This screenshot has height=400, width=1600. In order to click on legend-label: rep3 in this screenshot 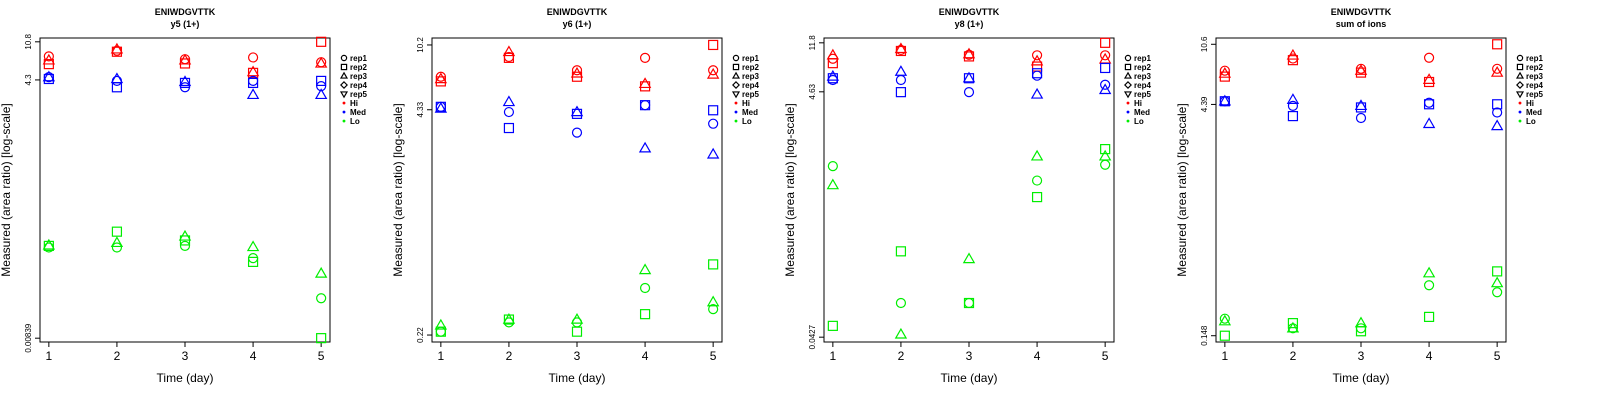, I will do `click(1142, 76)`.